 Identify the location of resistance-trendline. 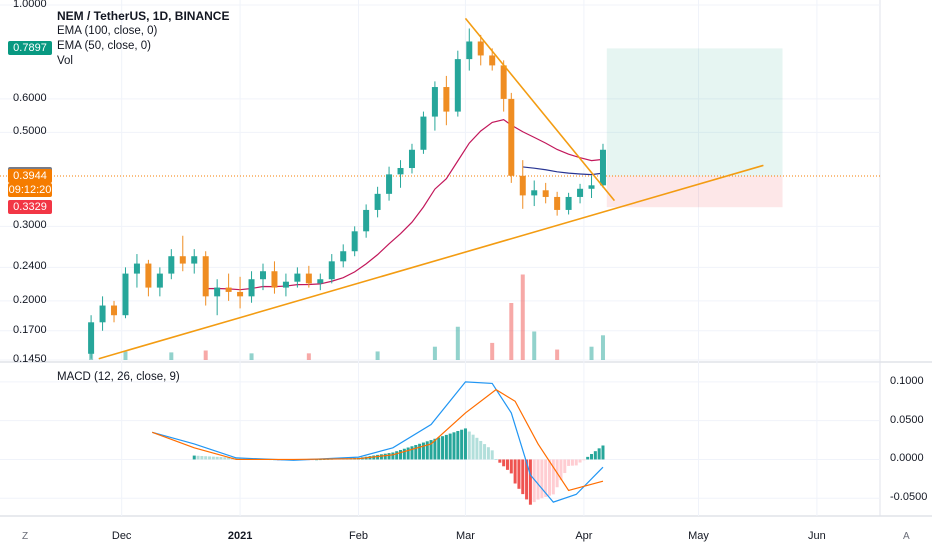
(540, 109).